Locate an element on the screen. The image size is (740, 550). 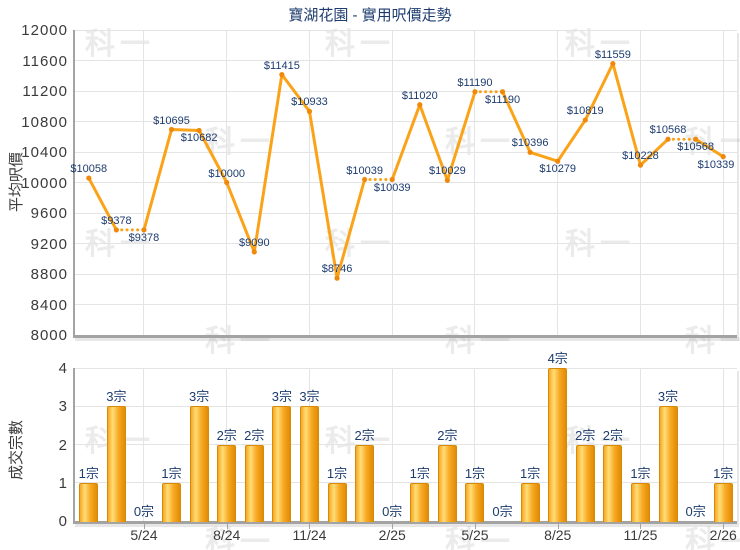
volume-count-label: 4宗 is located at coordinates (557, 358).